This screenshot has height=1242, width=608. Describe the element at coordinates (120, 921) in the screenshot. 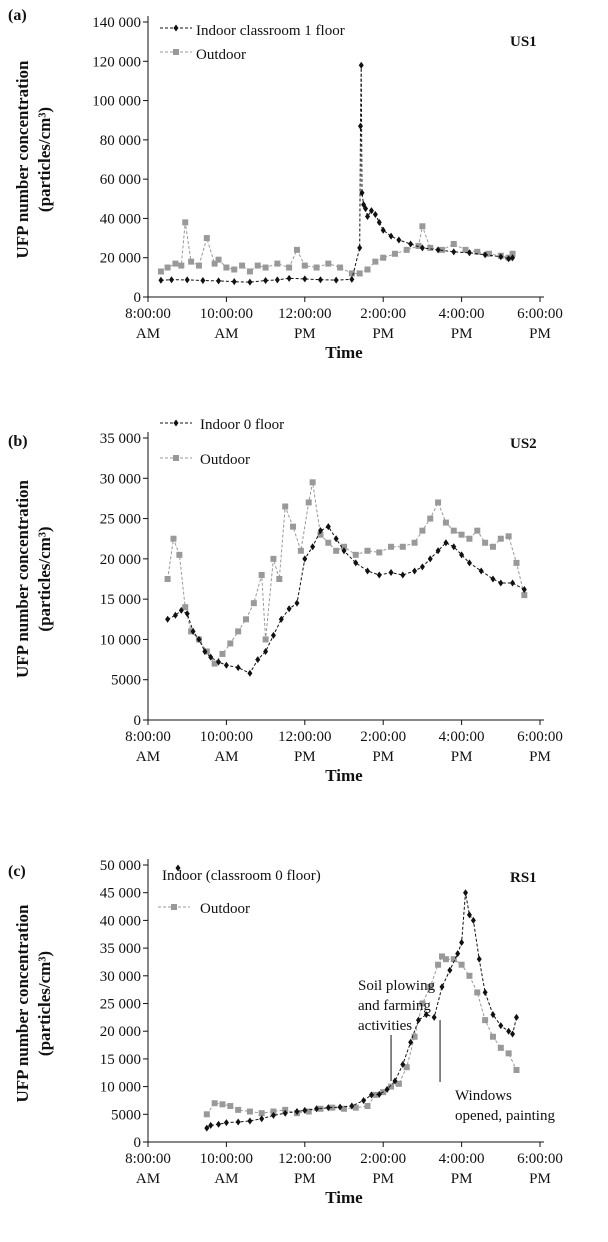

I see `y-tick-label: 40 000` at that location.